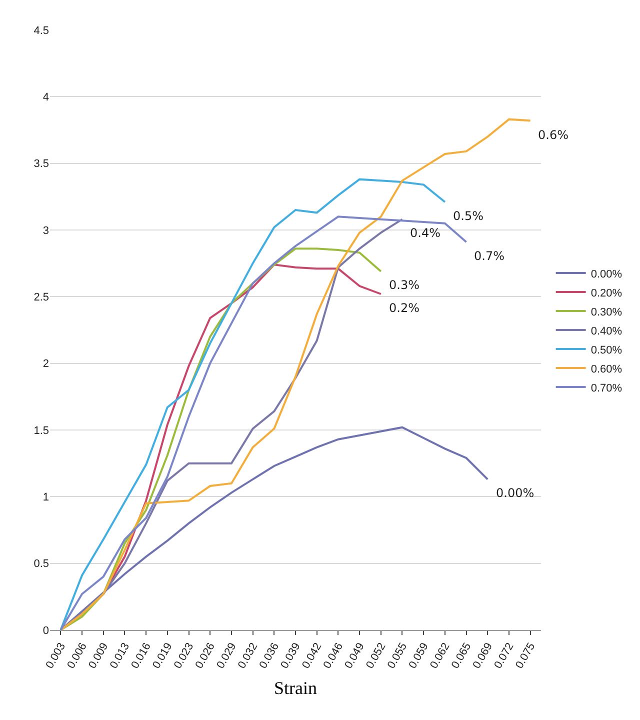 The width and height of the screenshot is (640, 720). What do you see at coordinates (606, 293) in the screenshot?
I see `legend-label: 0.20%` at bounding box center [606, 293].